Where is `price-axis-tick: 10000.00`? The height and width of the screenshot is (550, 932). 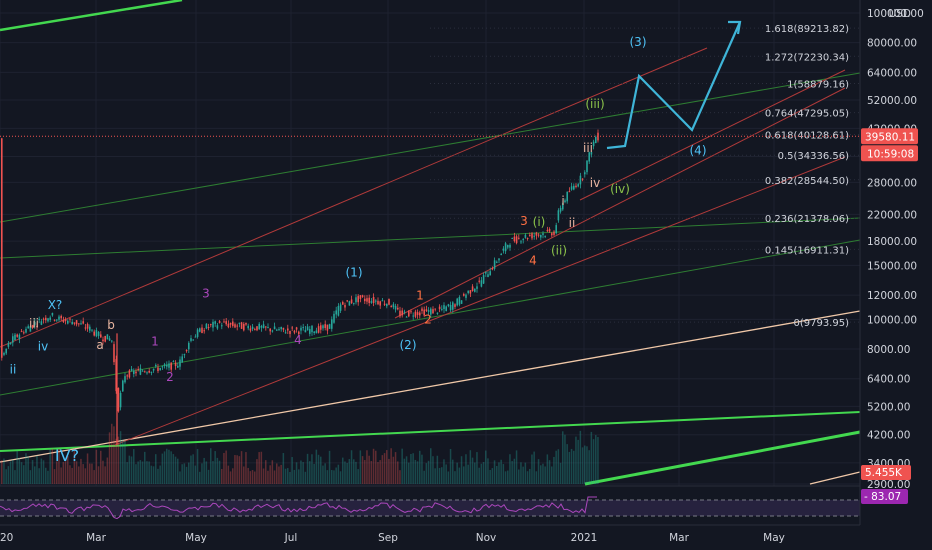 price-axis-tick: 10000.00 is located at coordinates (892, 320).